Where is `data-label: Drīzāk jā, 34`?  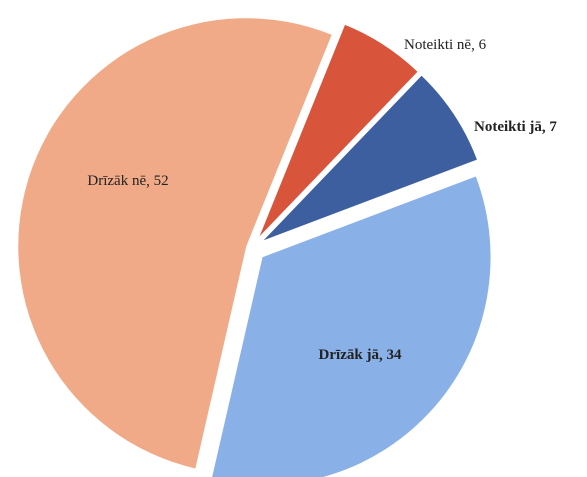 data-label: Drīzāk jā, 34 is located at coordinates (360, 355).